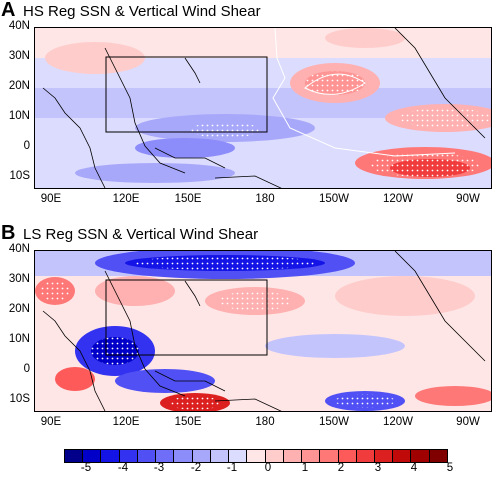 This screenshot has height=478, width=498. Describe the element at coordinates (188, 199) in the screenshot. I see `panel-a-lon-150e: 150E` at that location.